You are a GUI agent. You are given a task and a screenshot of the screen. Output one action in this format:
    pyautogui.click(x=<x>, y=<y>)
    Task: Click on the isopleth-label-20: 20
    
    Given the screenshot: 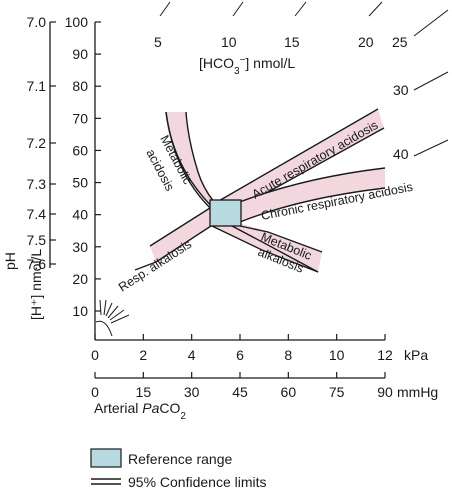 What is the action you would take?
    pyautogui.click(x=366, y=42)
    